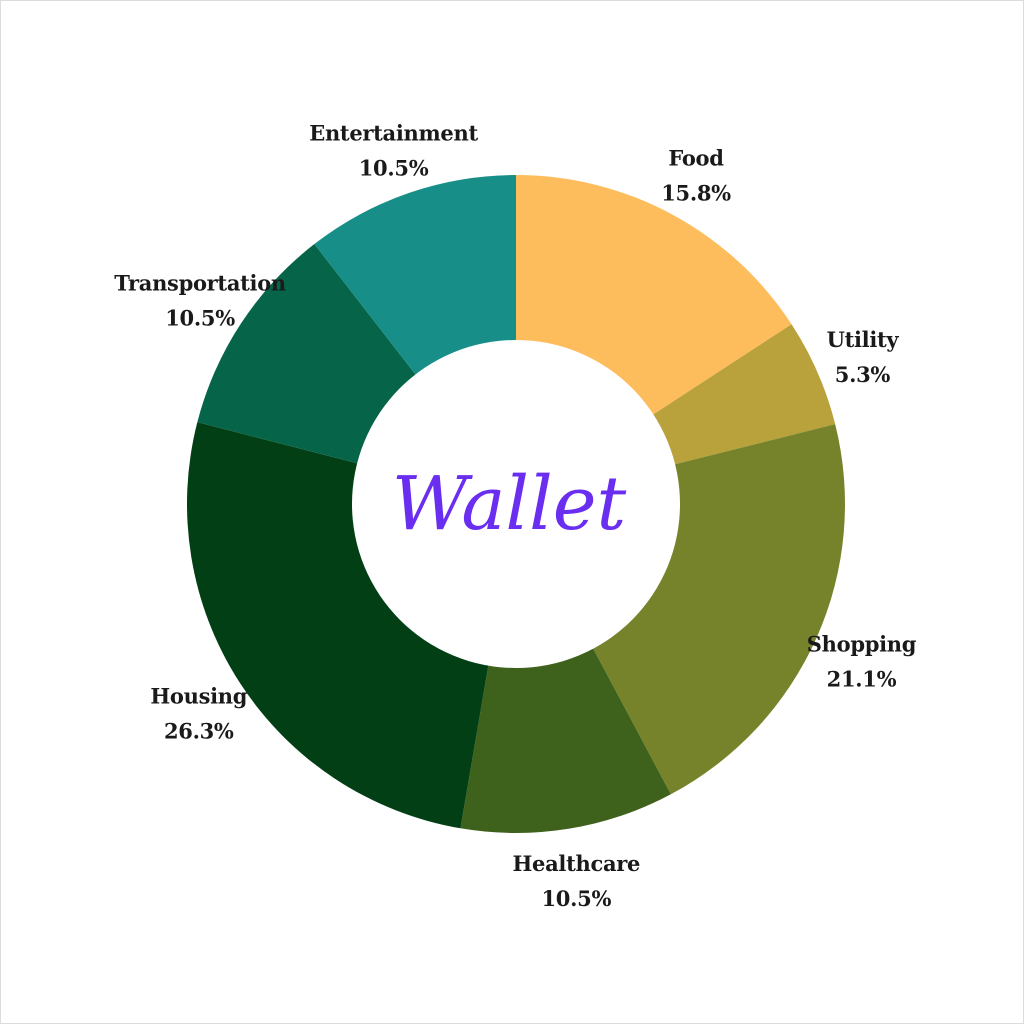 This screenshot has height=1025, width=1024. What do you see at coordinates (198, 696) in the screenshot?
I see `slice-label-housing: Housing` at bounding box center [198, 696].